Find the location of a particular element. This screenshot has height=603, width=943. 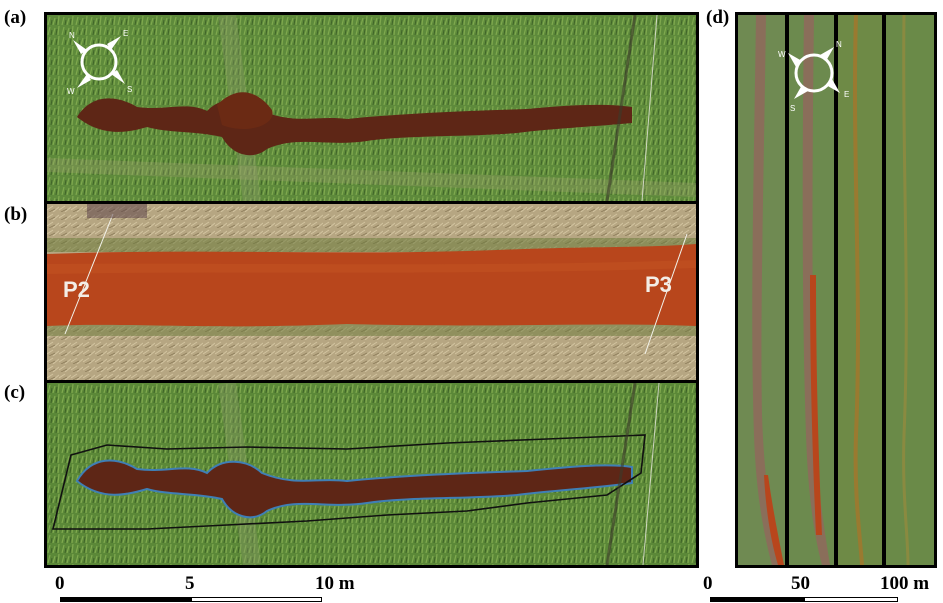

scalebar-right-black-segment is located at coordinates (757, 599).